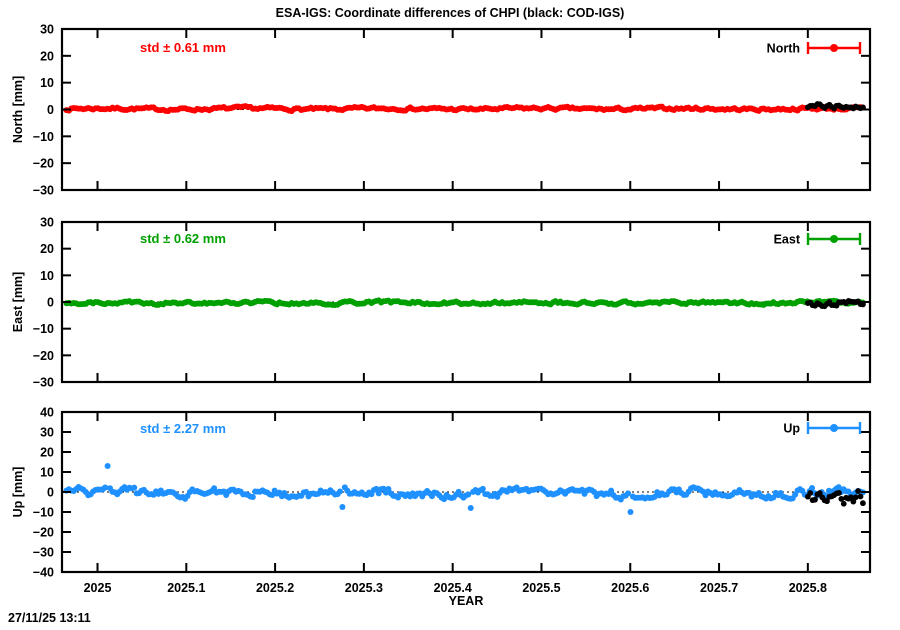 This screenshot has height=630, width=900. I want to click on x-tick-label: 2025.3, so click(364, 588).